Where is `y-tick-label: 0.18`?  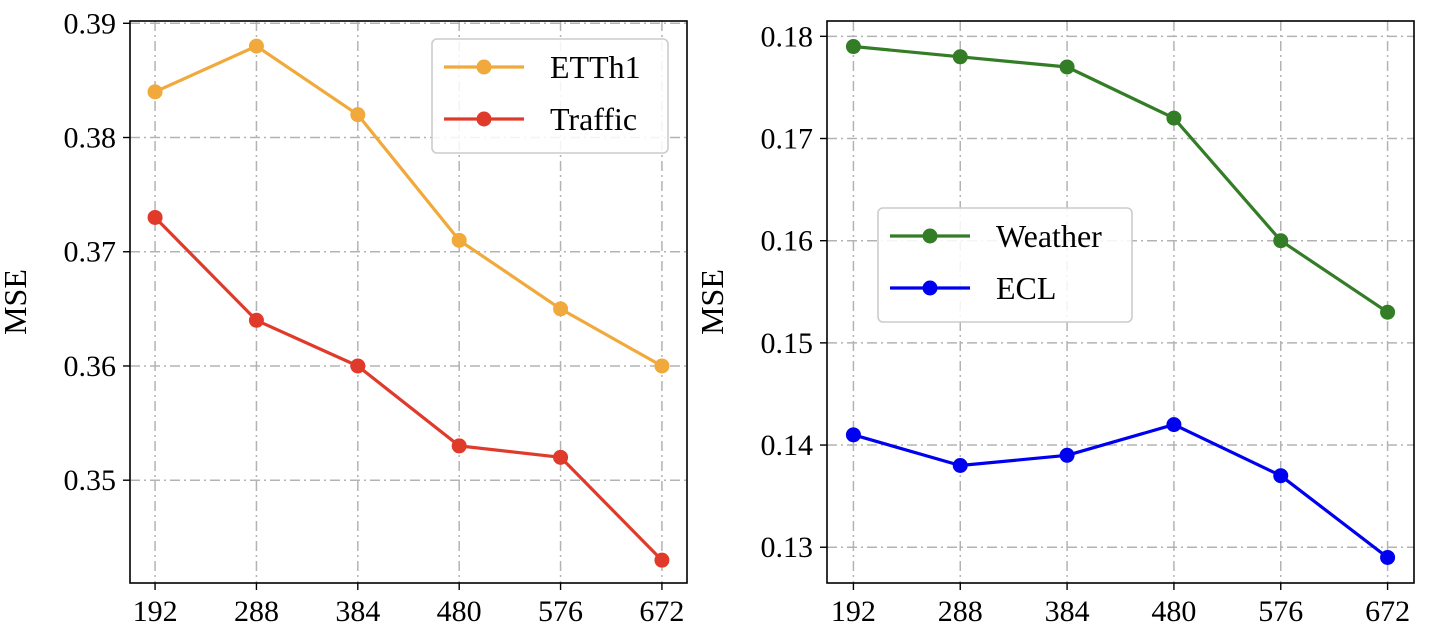 y-tick-label: 0.18 is located at coordinates (787, 36).